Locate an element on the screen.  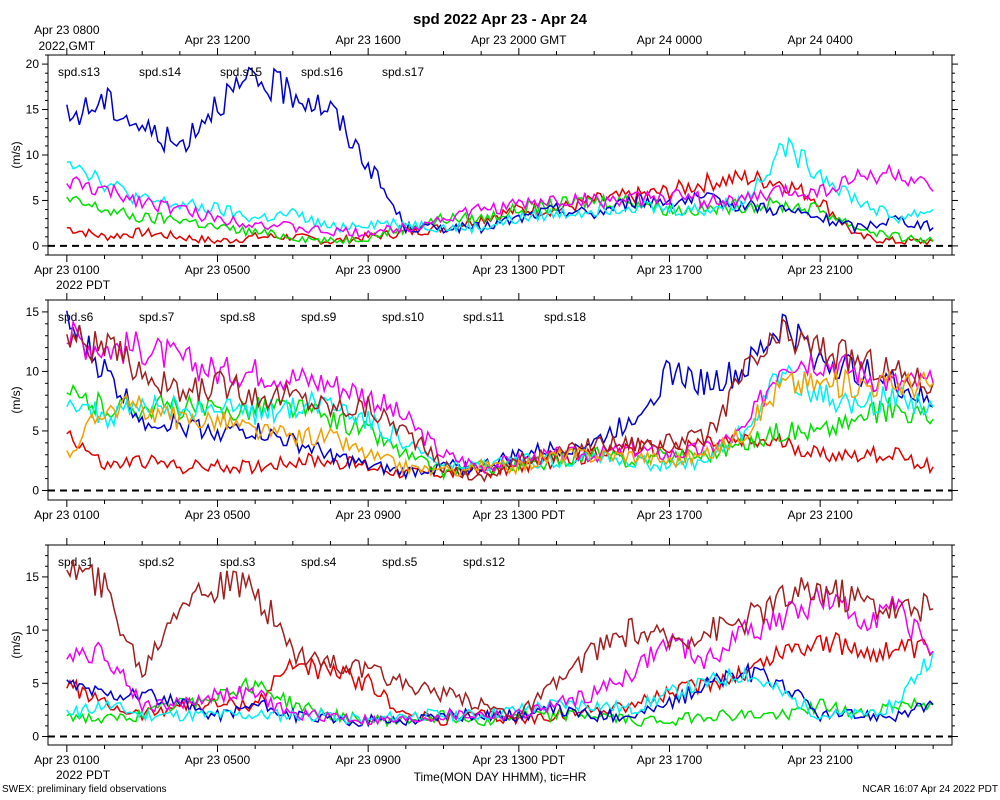
legend-spd.s5: spd.s5 is located at coordinates (400, 562).